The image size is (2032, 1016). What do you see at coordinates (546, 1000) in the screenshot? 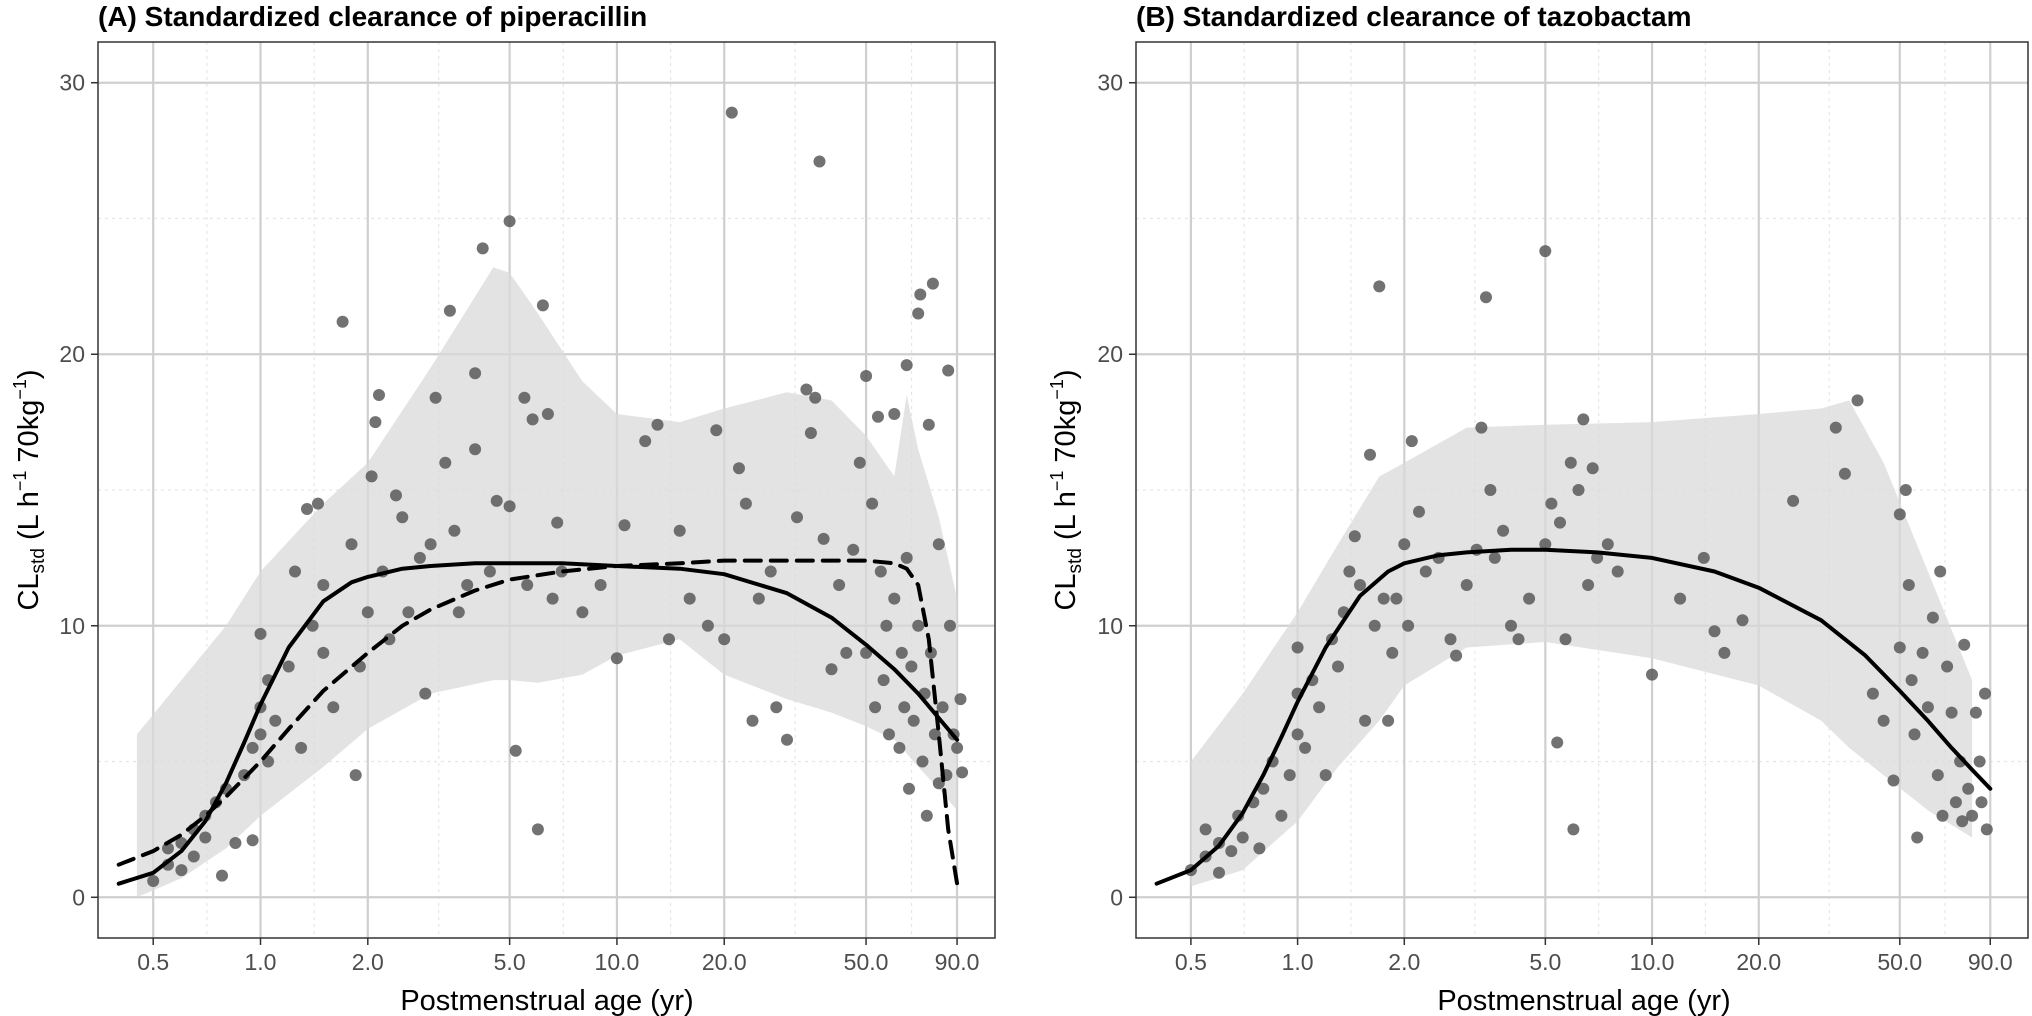
I see `panel-a-x-axis-title: Postmenstrual age (yr)` at bounding box center [546, 1000].